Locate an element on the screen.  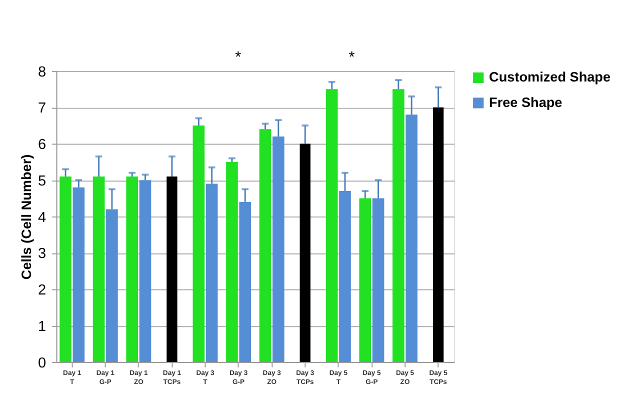
y-tick-label: 8 is located at coordinates (42, 72).